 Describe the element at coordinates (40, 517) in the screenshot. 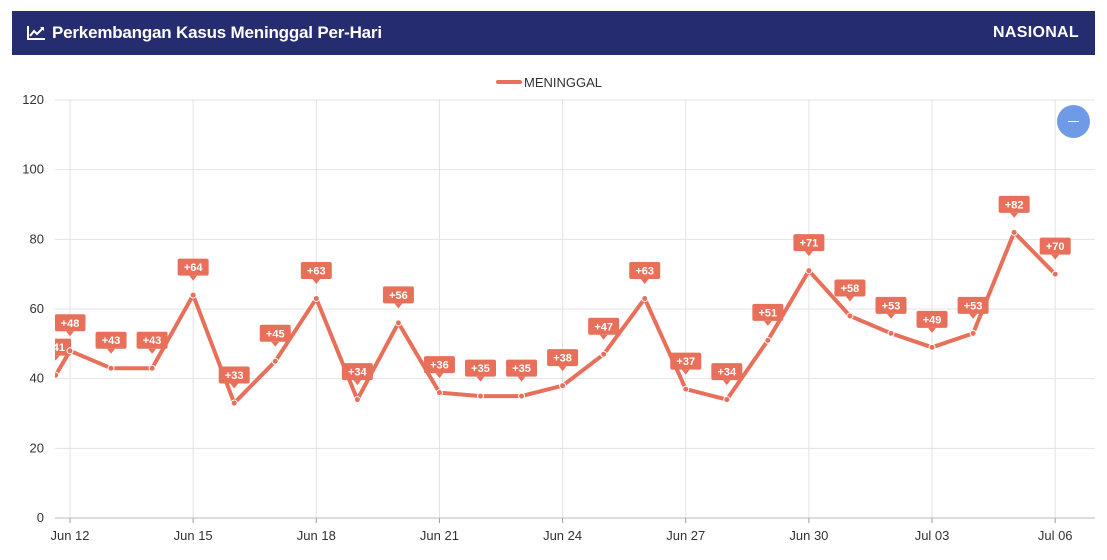

I see `y-tick-label: 0` at that location.